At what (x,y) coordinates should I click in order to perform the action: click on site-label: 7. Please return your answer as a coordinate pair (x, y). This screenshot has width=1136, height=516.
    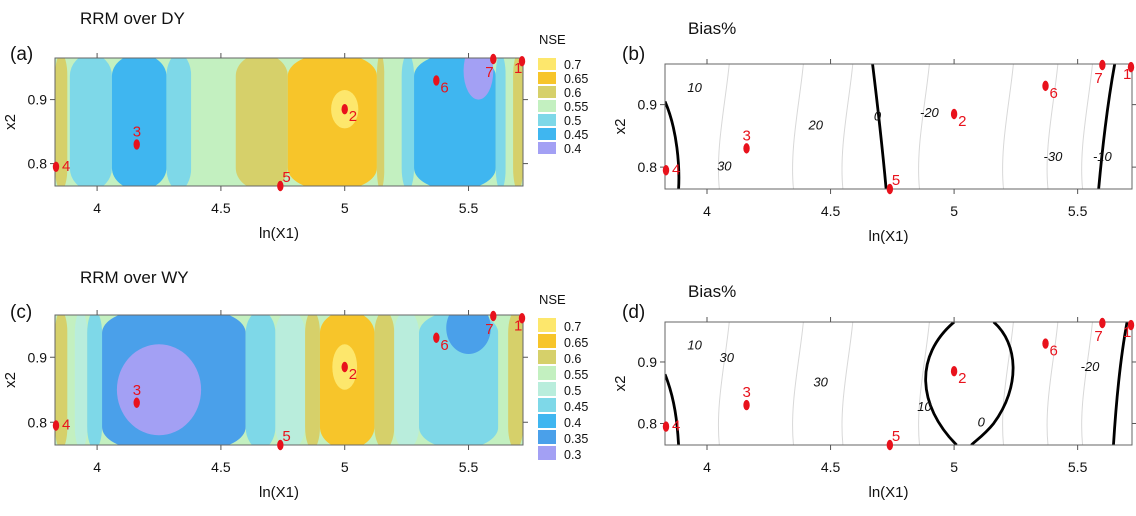
    Looking at the image, I should click on (489, 329).